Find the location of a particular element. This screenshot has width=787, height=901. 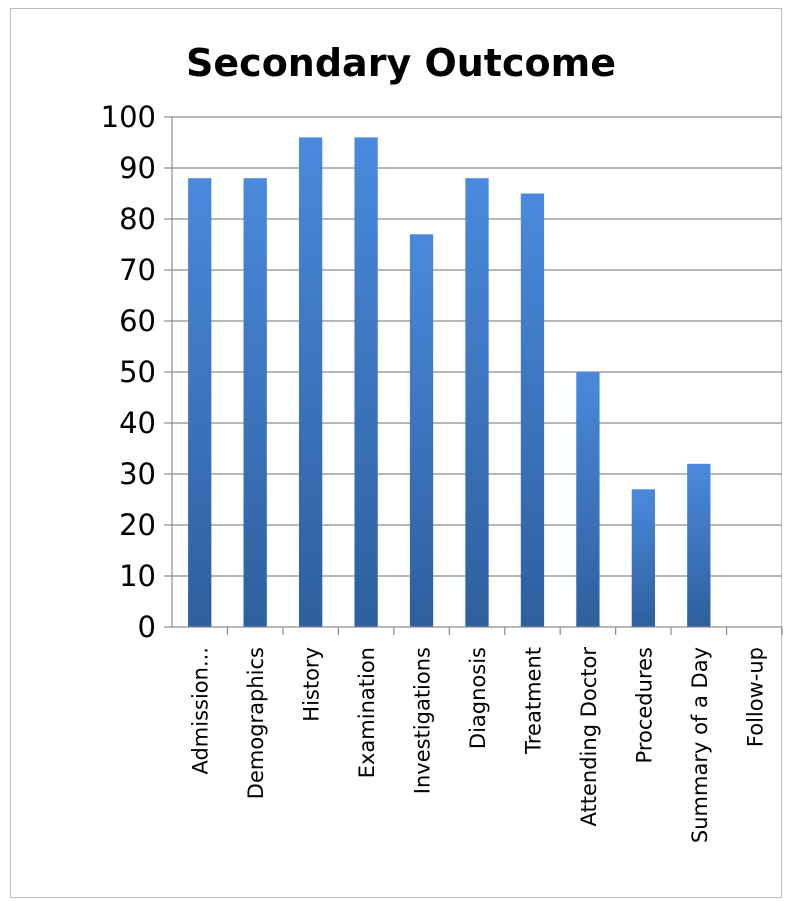

y-tick-label: 90 is located at coordinates (137, 168).